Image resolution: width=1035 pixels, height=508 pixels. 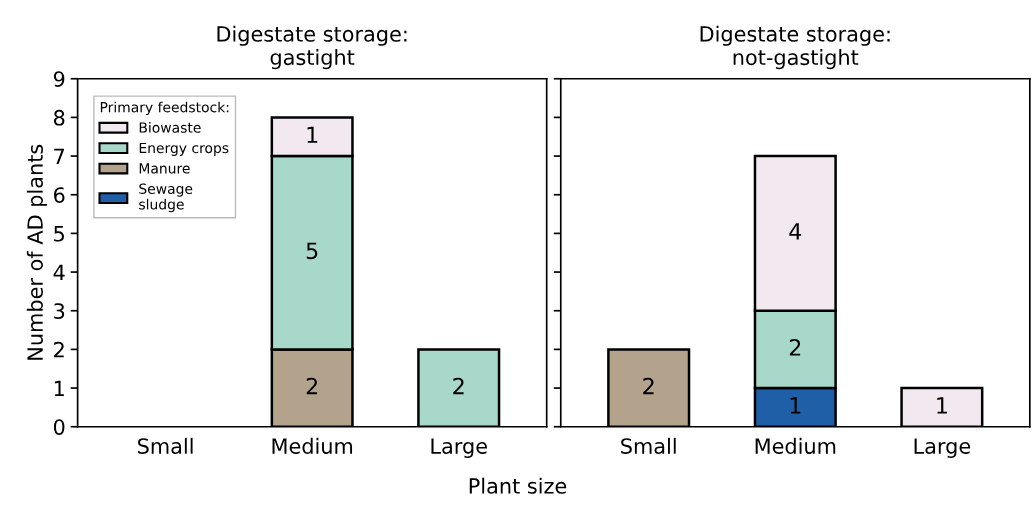 I want to click on y-tick-label: 1, so click(x=59, y=388).